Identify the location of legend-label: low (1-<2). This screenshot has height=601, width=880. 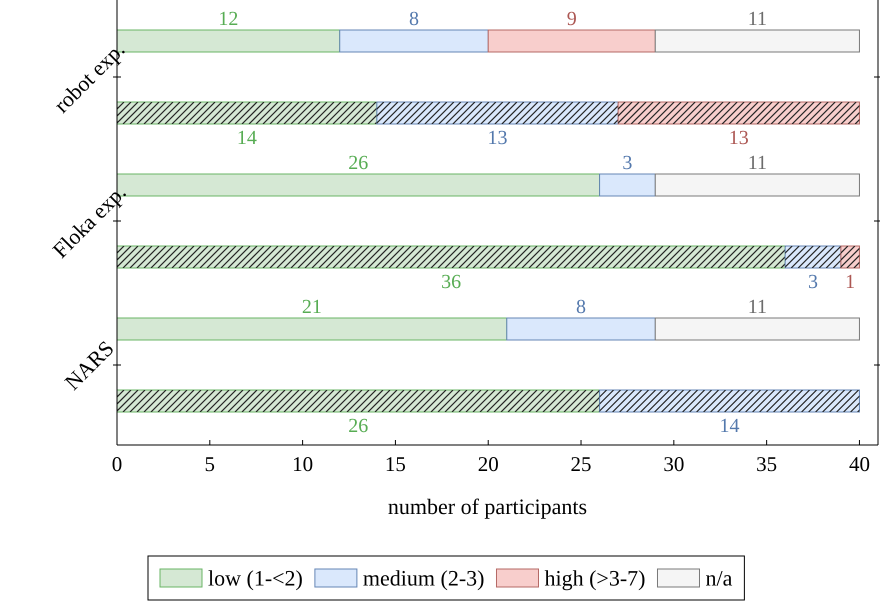
(255, 578).